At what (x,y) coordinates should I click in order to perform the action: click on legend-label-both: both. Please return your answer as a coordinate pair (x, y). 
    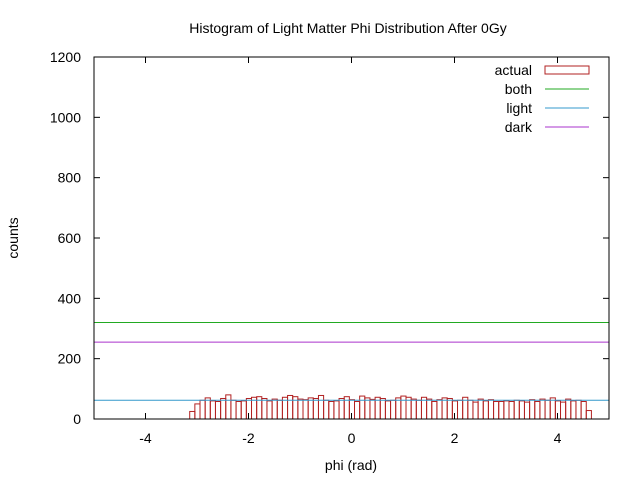
    Looking at the image, I should click on (518, 89).